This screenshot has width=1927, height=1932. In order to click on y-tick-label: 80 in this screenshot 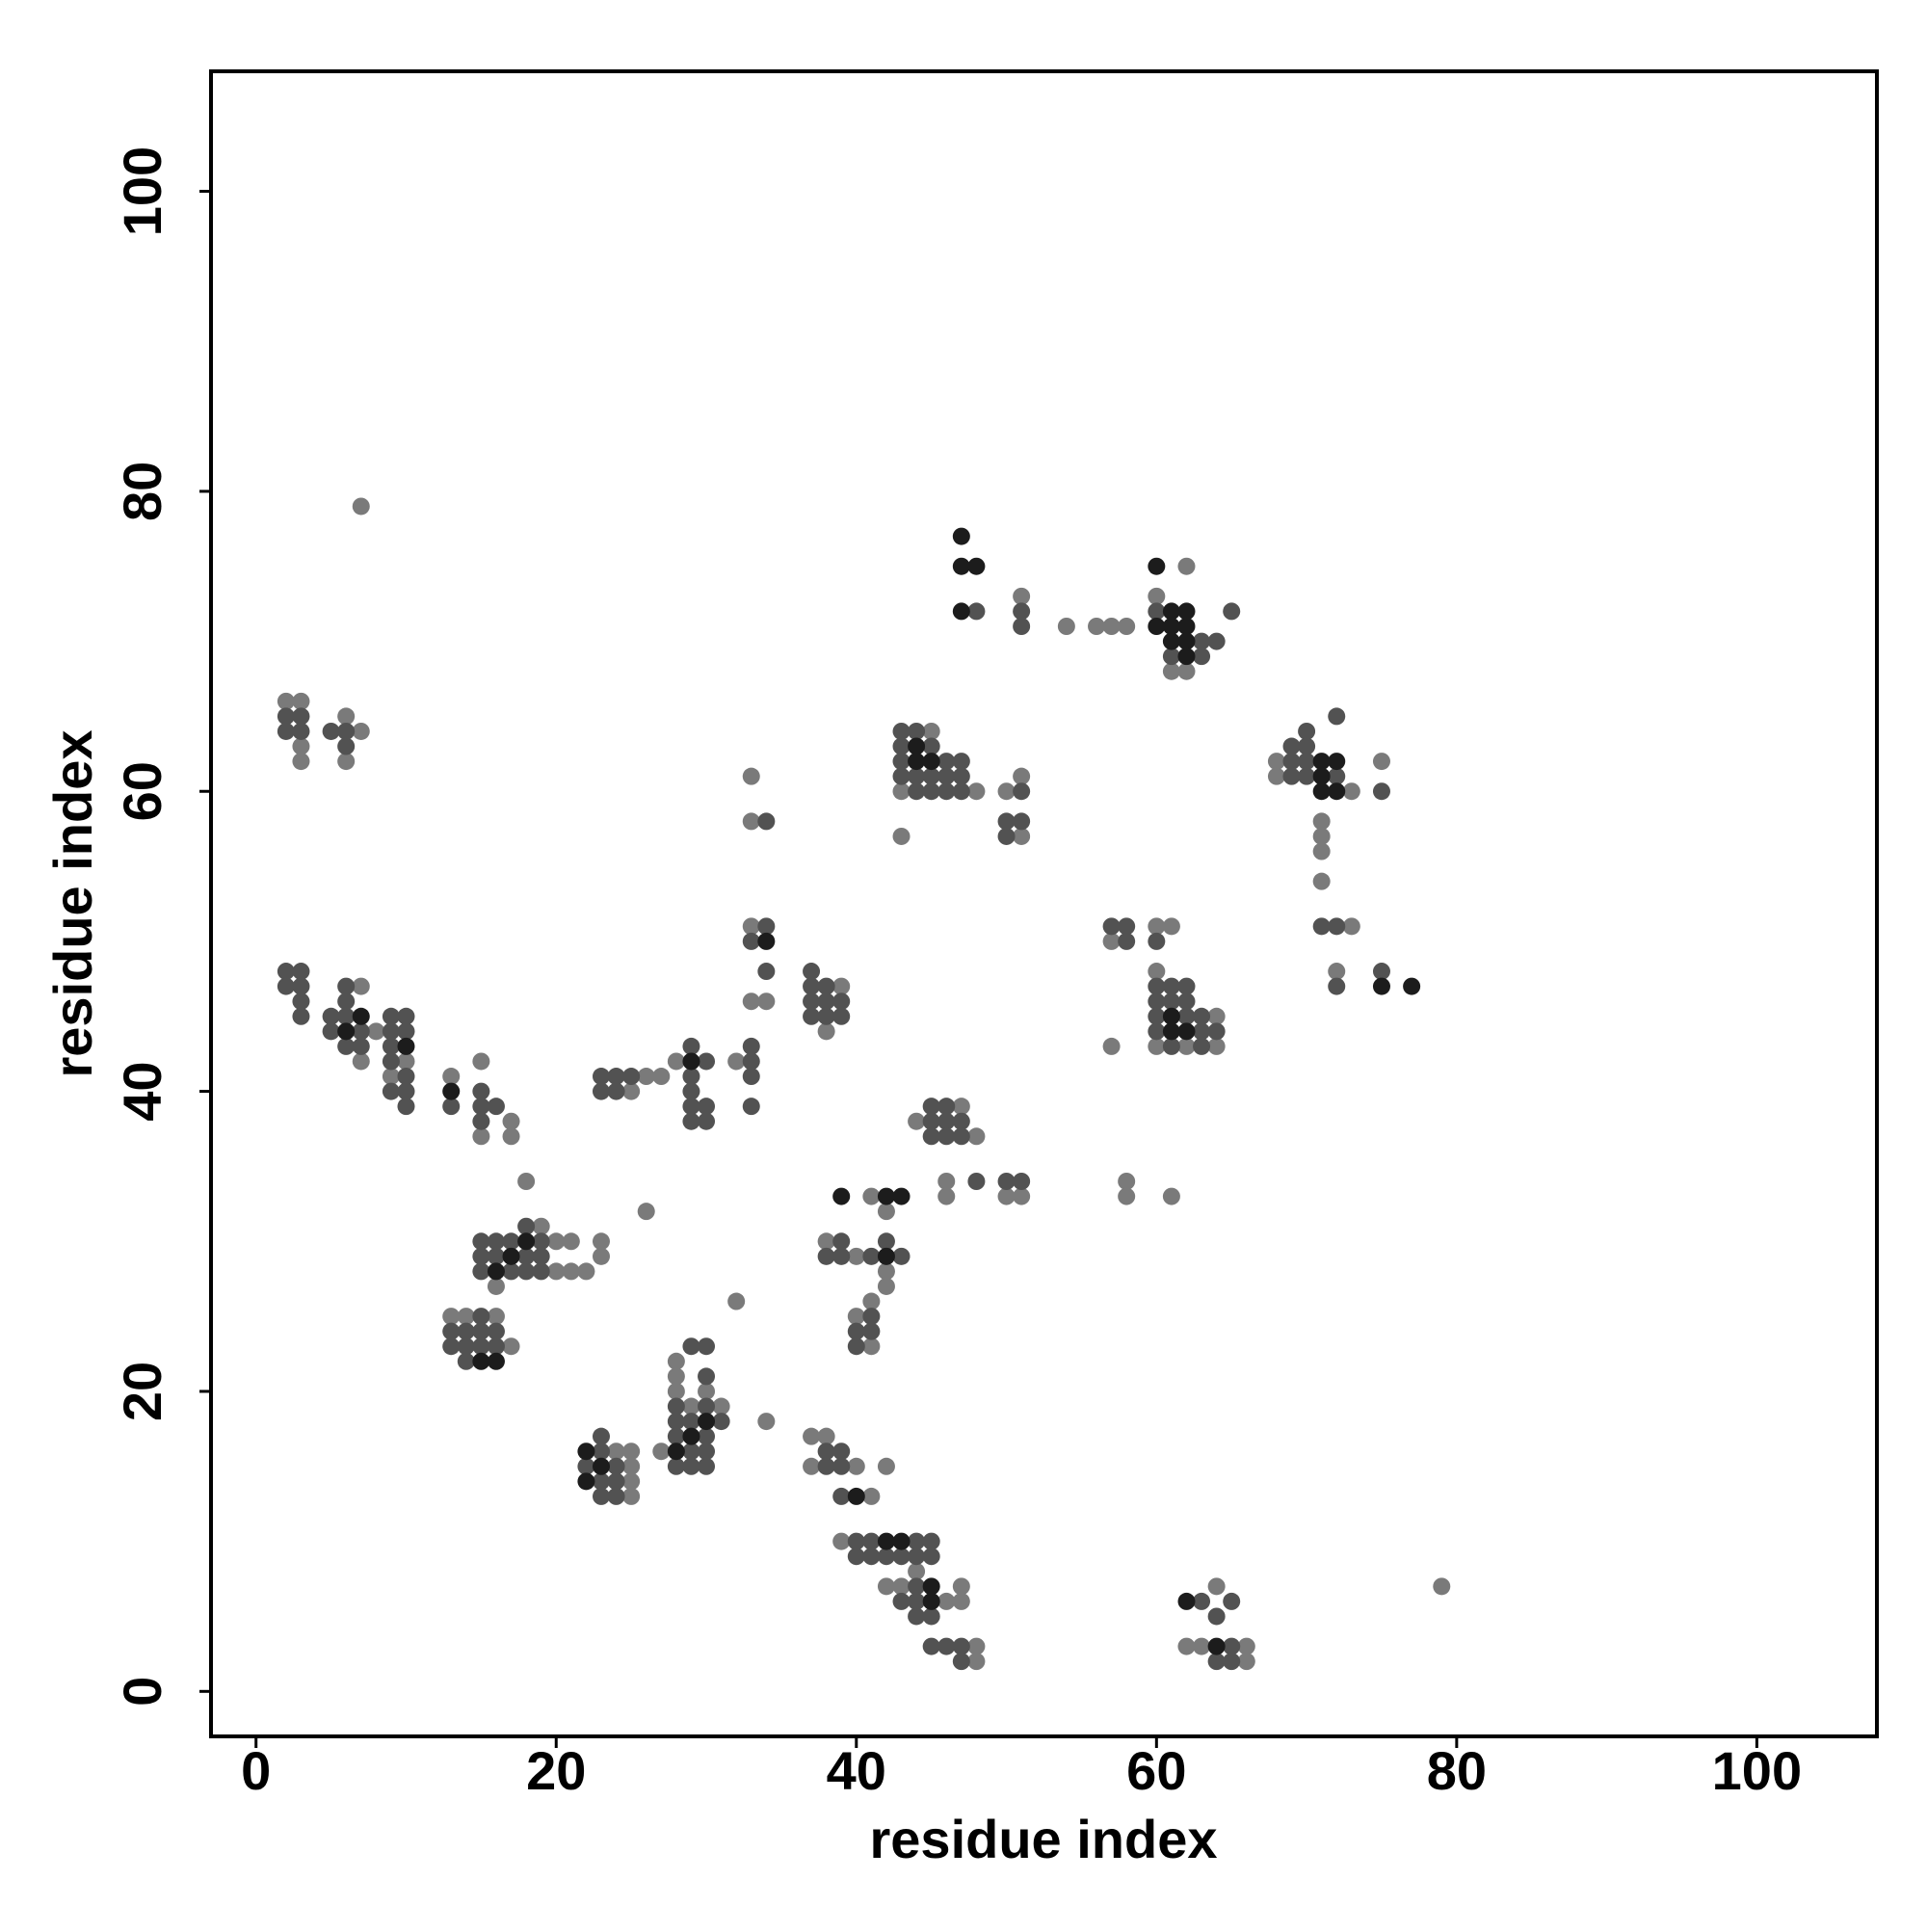, I will do `click(142, 491)`.